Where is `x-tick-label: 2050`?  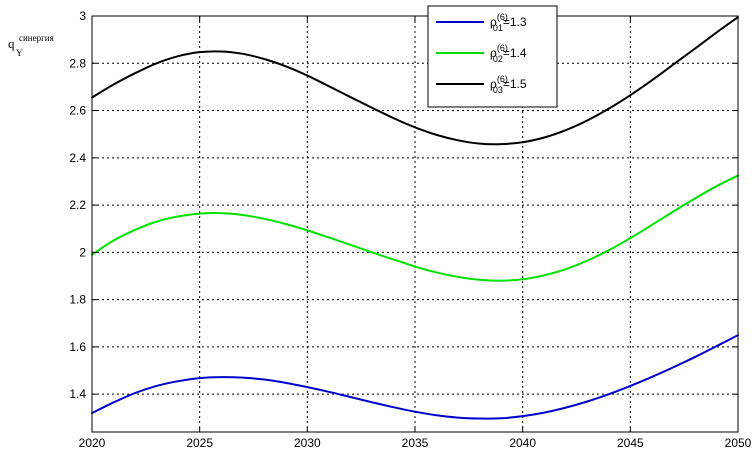 x-tick-label: 2050 is located at coordinates (738, 443).